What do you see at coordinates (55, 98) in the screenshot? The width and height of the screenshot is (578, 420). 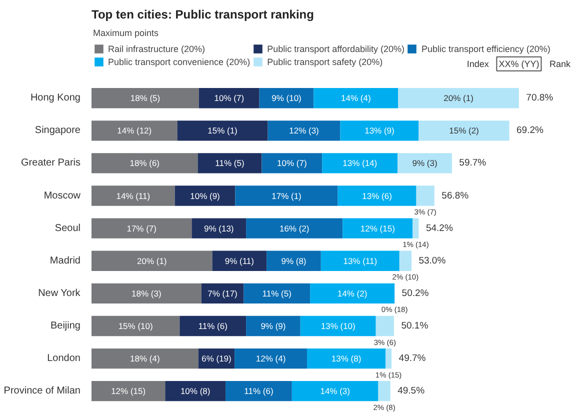 I see `y-tick-label: Hong Kong` at bounding box center [55, 98].